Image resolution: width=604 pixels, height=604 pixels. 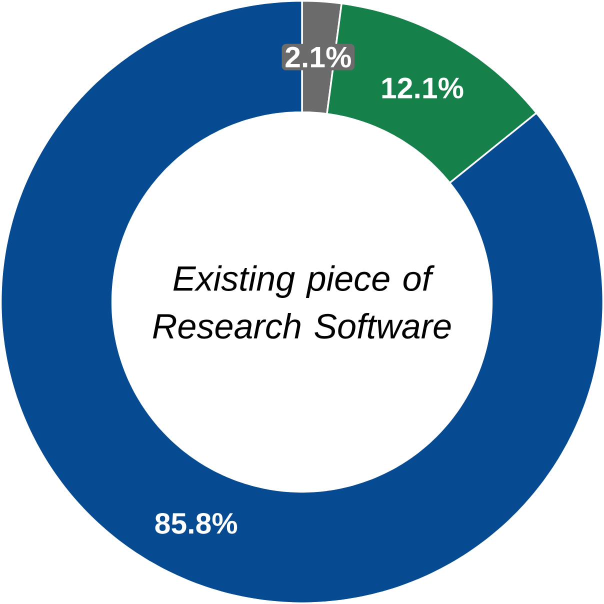 I want to click on text: Existing piece of Research Software, so click(x=301, y=302).